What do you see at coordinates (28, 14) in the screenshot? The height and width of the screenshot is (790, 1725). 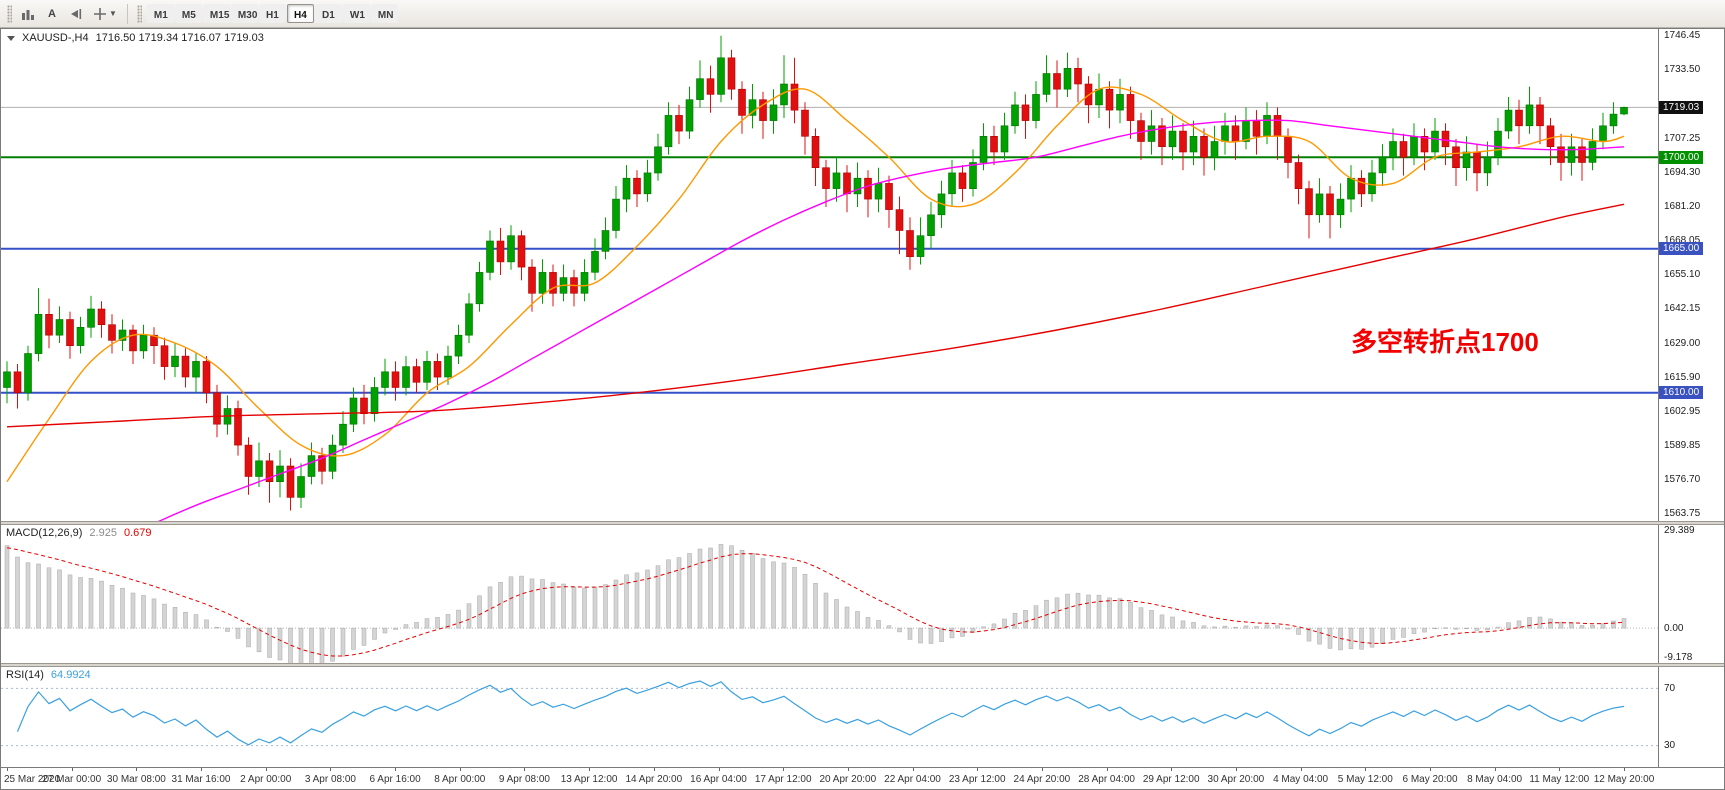 I see `chart-type-button` at bounding box center [28, 14].